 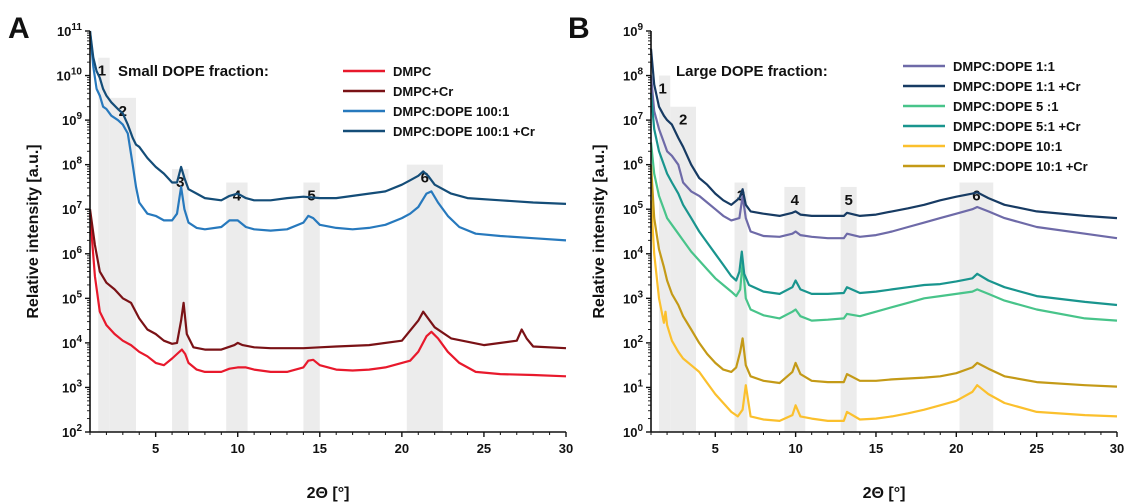 I want to click on legend-label: DMPC:DOPE 5:1 +Cr, so click(x=1017, y=126).